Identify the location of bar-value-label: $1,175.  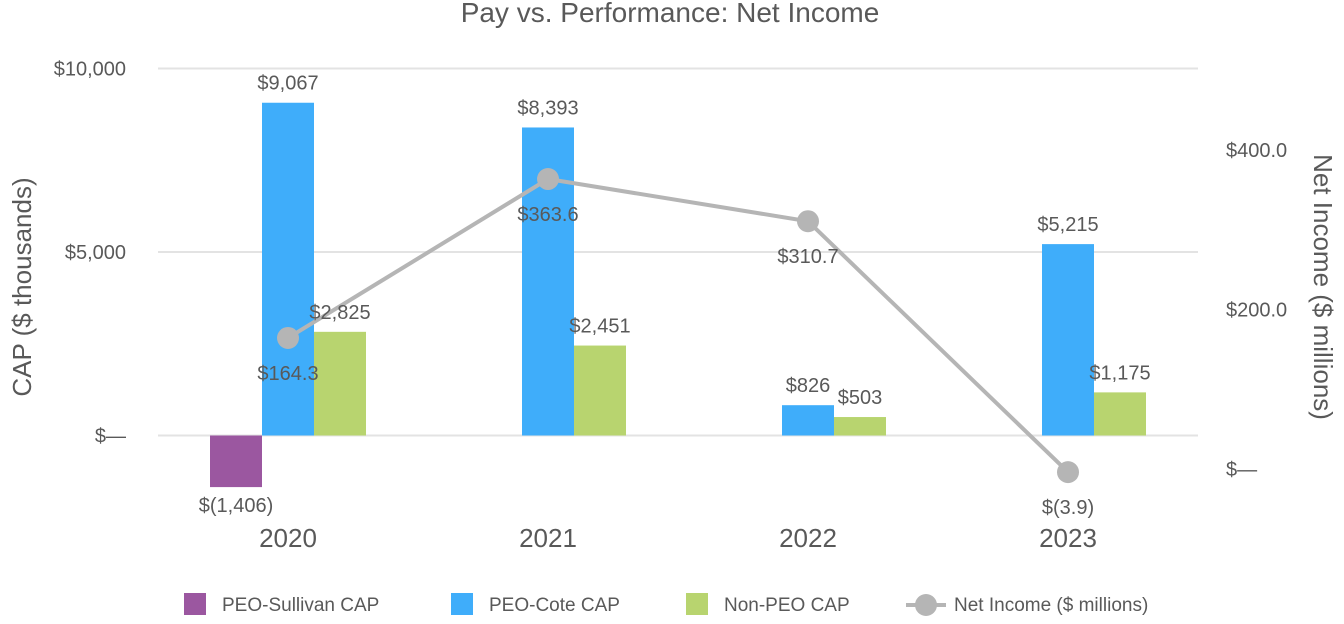
(1119, 373).